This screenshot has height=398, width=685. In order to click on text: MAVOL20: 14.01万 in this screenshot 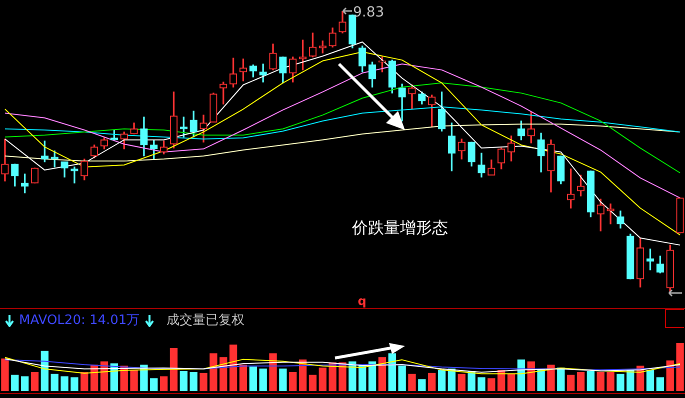, I will do `click(79, 320)`.